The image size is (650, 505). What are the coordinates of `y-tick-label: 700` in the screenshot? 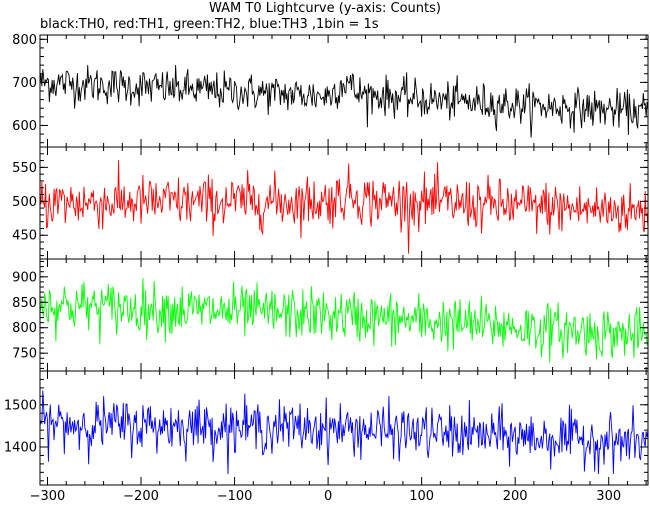 It's located at (24, 83).